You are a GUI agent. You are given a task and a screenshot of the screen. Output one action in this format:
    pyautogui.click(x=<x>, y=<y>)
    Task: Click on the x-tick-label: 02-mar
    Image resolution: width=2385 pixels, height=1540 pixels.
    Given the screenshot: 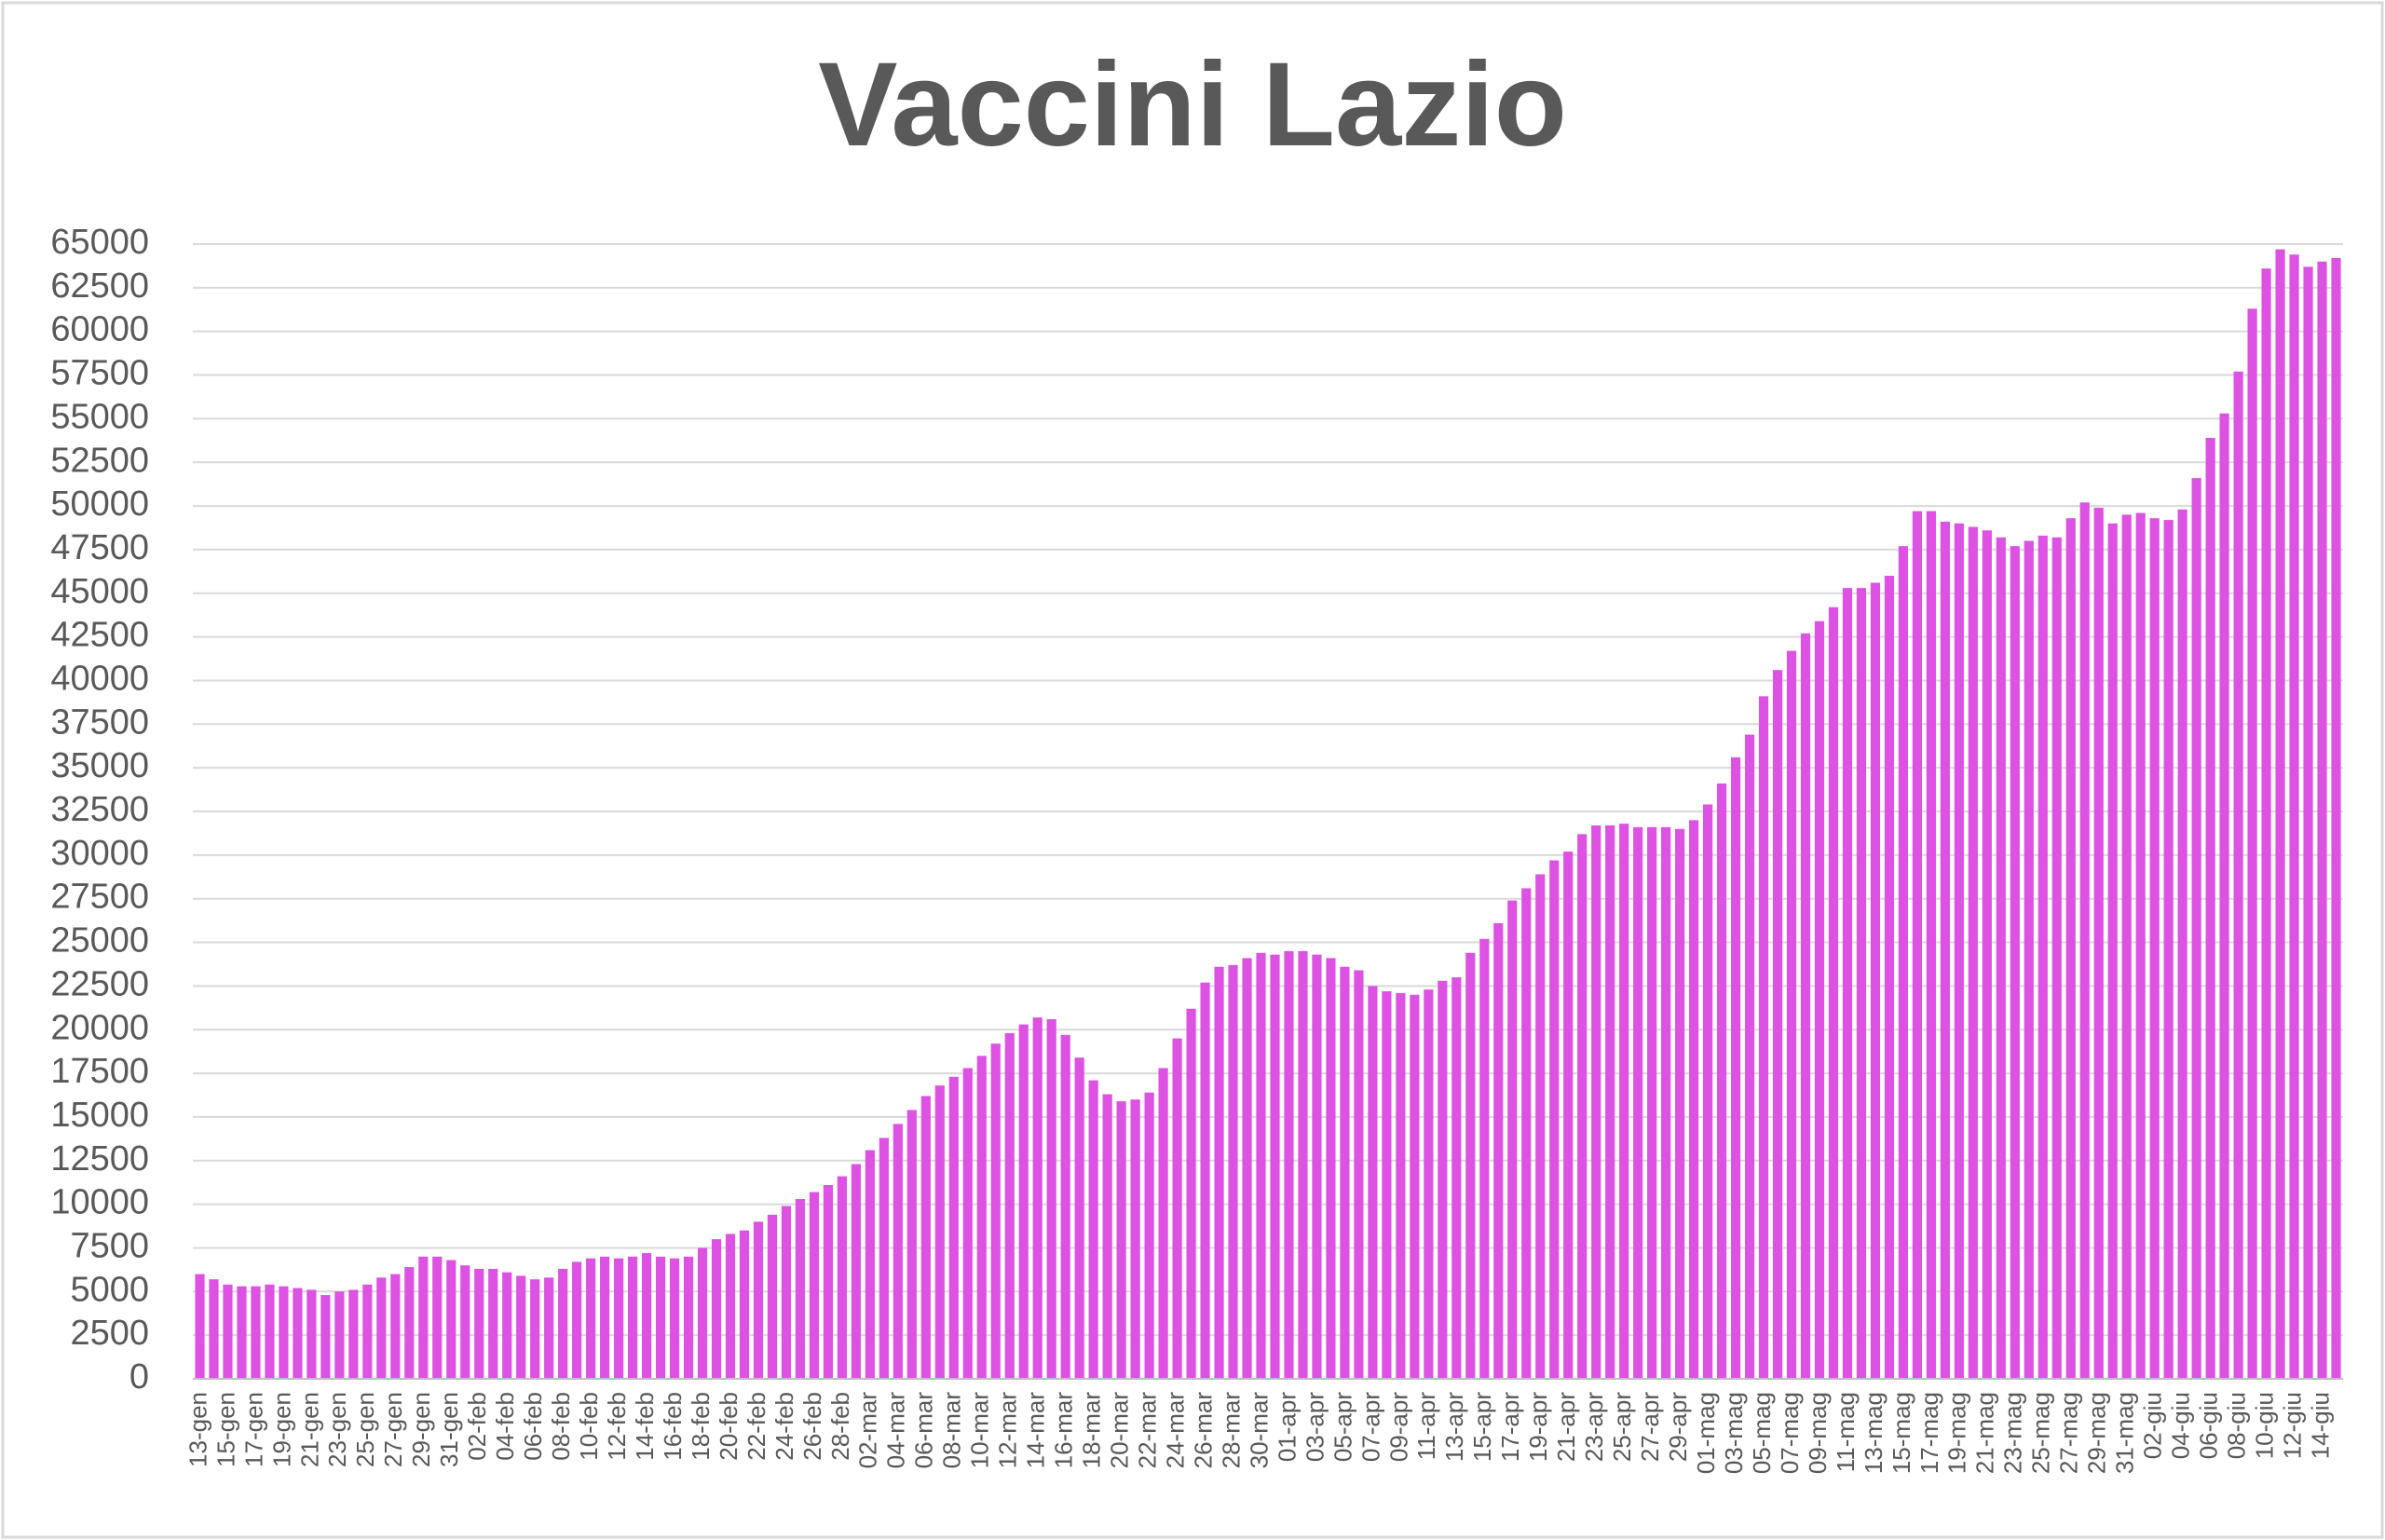 What is the action you would take?
    pyautogui.click(x=868, y=1430)
    